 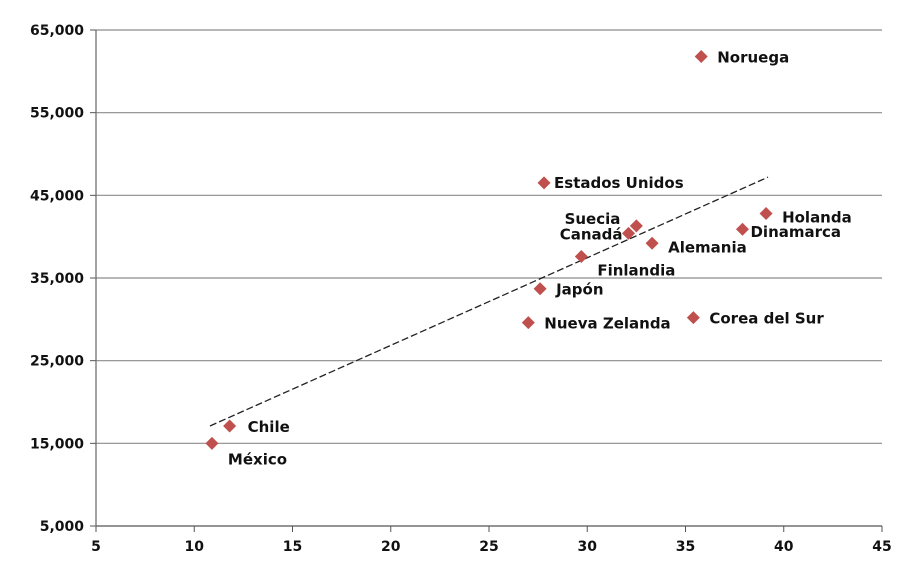 I want to click on point-label-holanda: Holanda, so click(x=817, y=218).